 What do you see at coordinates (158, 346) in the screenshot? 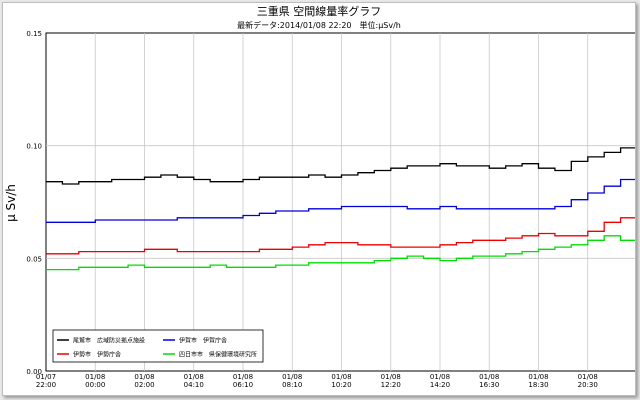
I see `legend-box` at bounding box center [158, 346].